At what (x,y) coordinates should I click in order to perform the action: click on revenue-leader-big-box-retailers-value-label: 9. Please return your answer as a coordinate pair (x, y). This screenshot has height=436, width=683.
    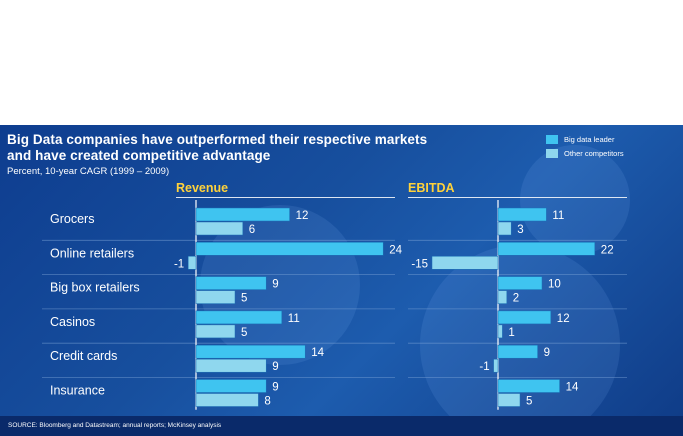
    Looking at the image, I should click on (275, 285).